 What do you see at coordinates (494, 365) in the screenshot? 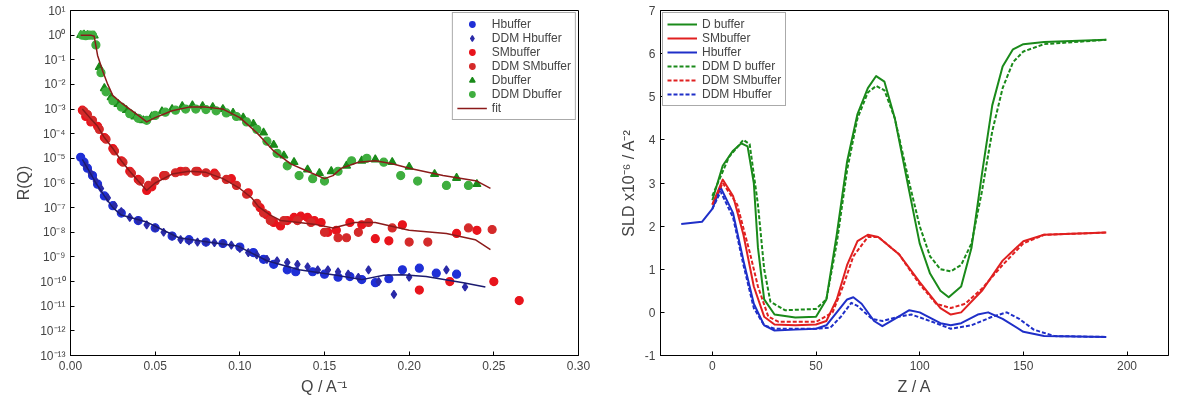
I see `x-tick-label: 0.25` at bounding box center [494, 365].